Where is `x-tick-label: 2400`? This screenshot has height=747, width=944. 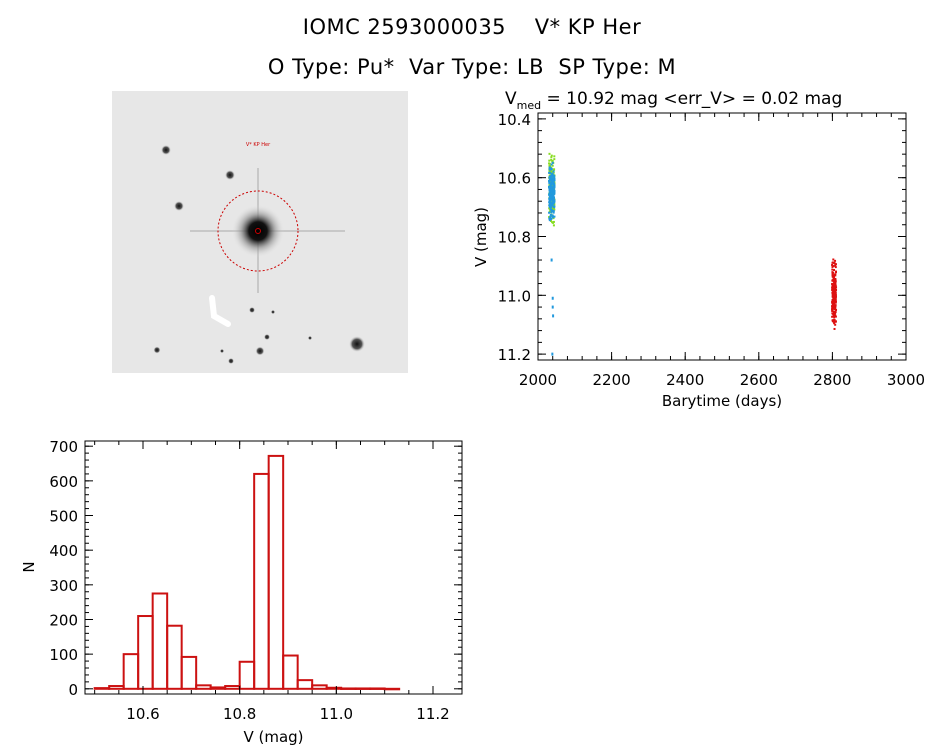 x-tick-label: 2400 is located at coordinates (685, 380).